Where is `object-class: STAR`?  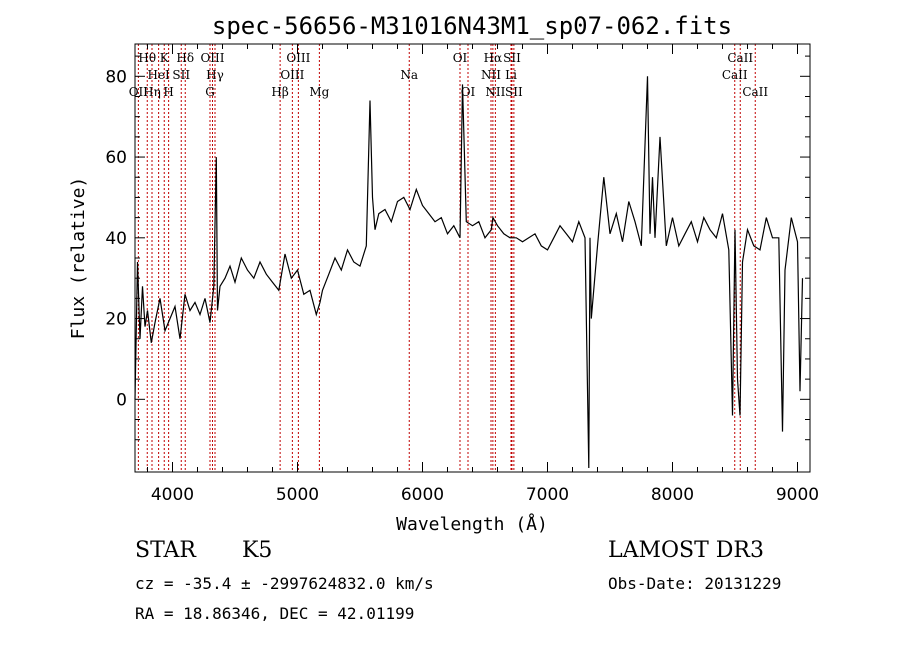 object-class: STAR is located at coordinates (165, 550).